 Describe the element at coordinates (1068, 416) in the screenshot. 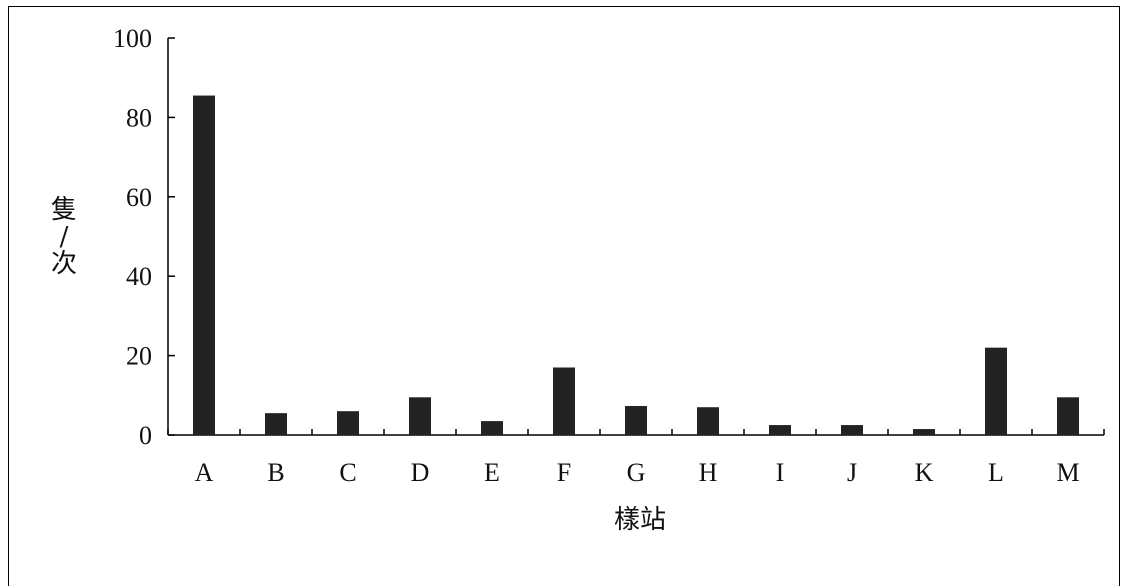

I see `bar-M` at that location.